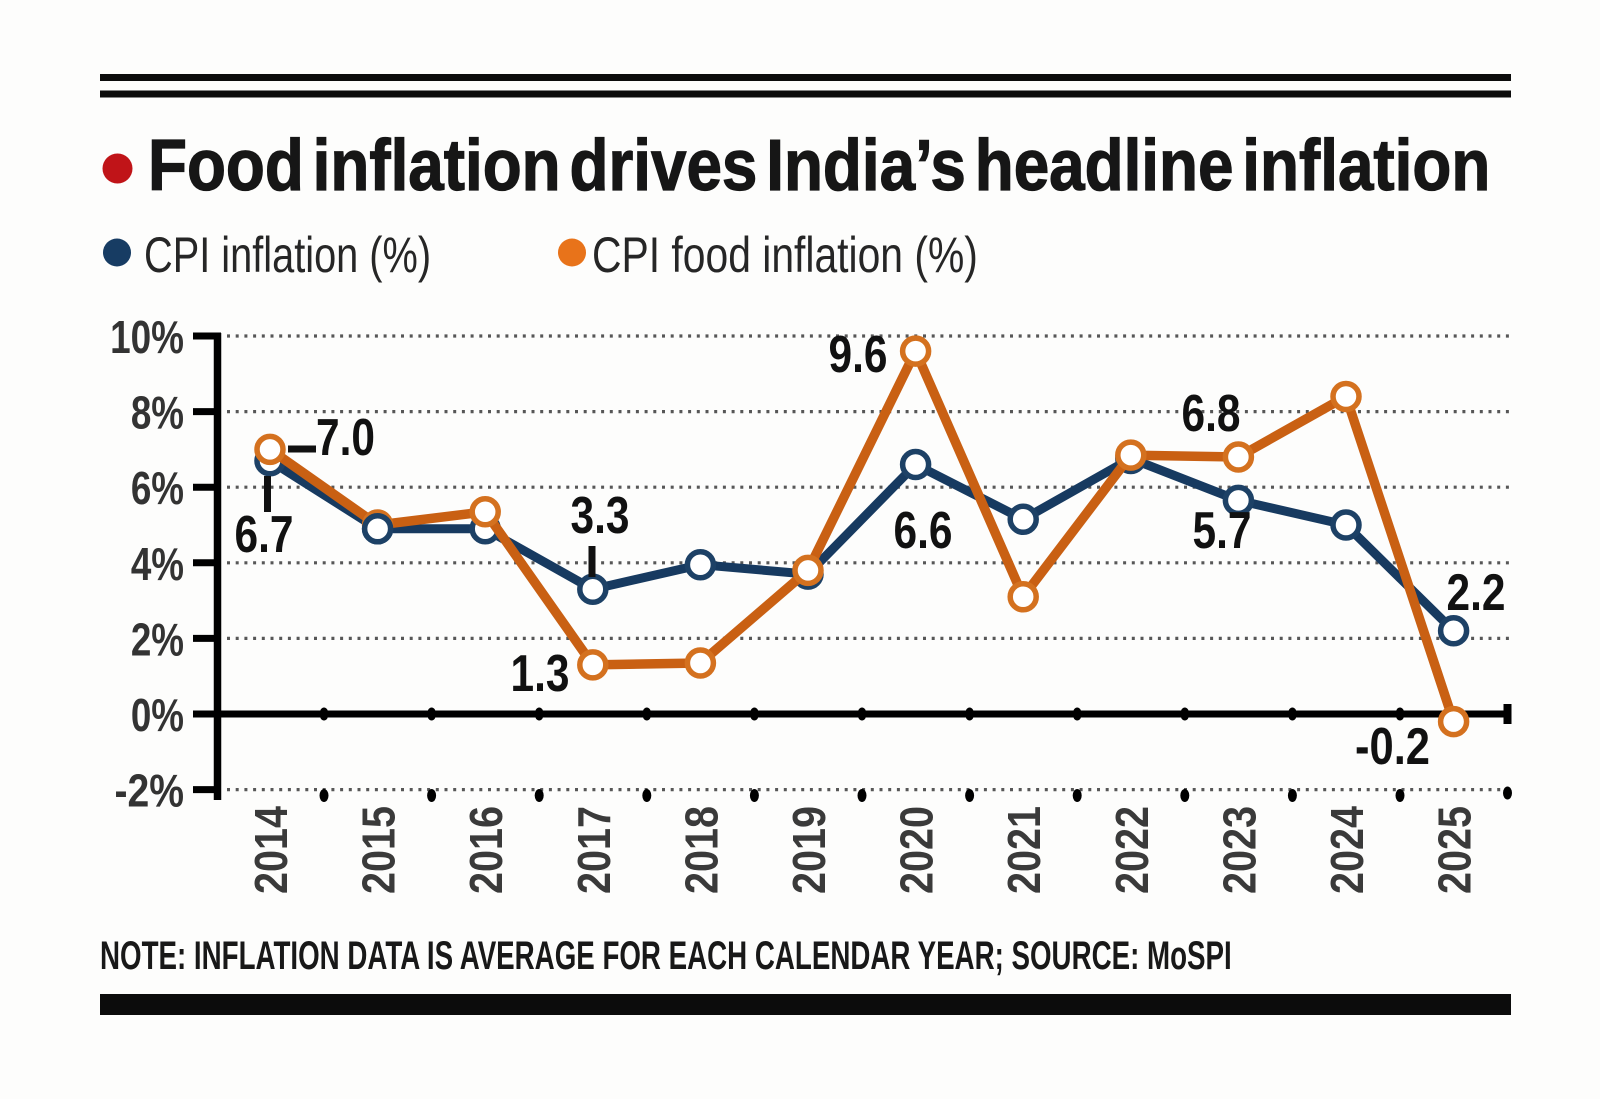 This screenshot has width=1600, height=1099. What do you see at coordinates (1240, 850) in the screenshot?
I see `svg-text: 2023` at bounding box center [1240, 850].